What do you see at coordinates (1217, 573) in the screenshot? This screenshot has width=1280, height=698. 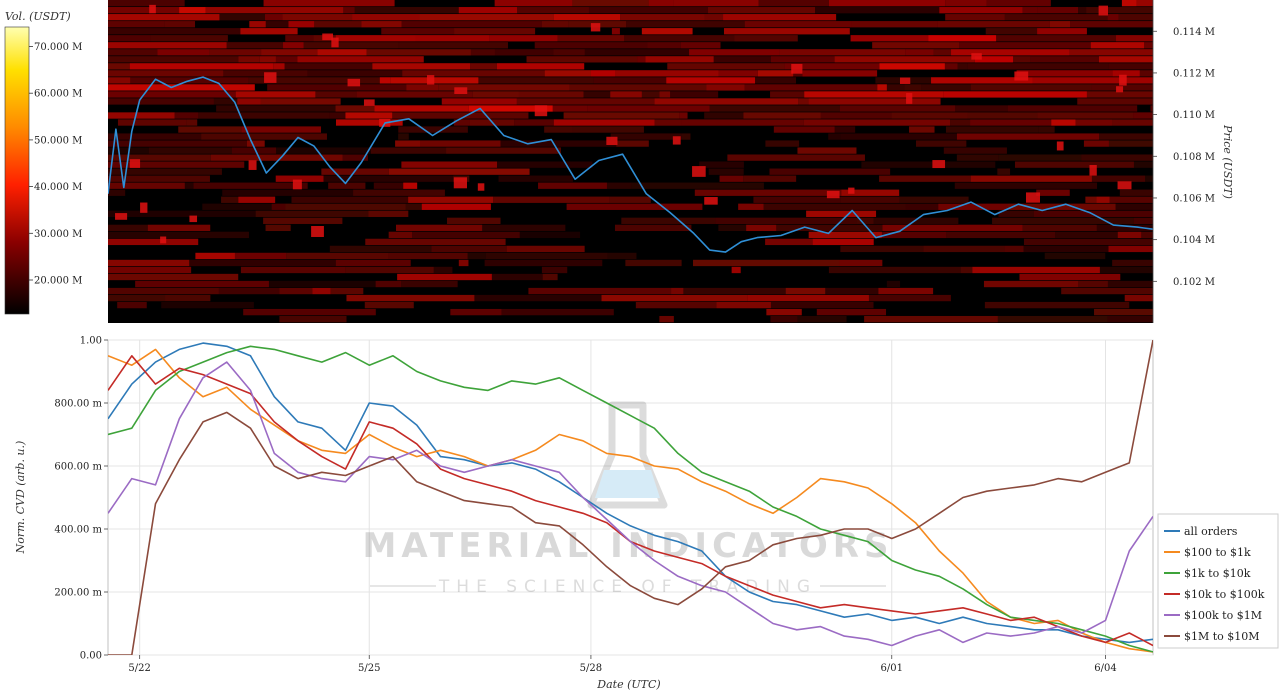 I see `legend-label: $1k to $10k` at bounding box center [1217, 573].